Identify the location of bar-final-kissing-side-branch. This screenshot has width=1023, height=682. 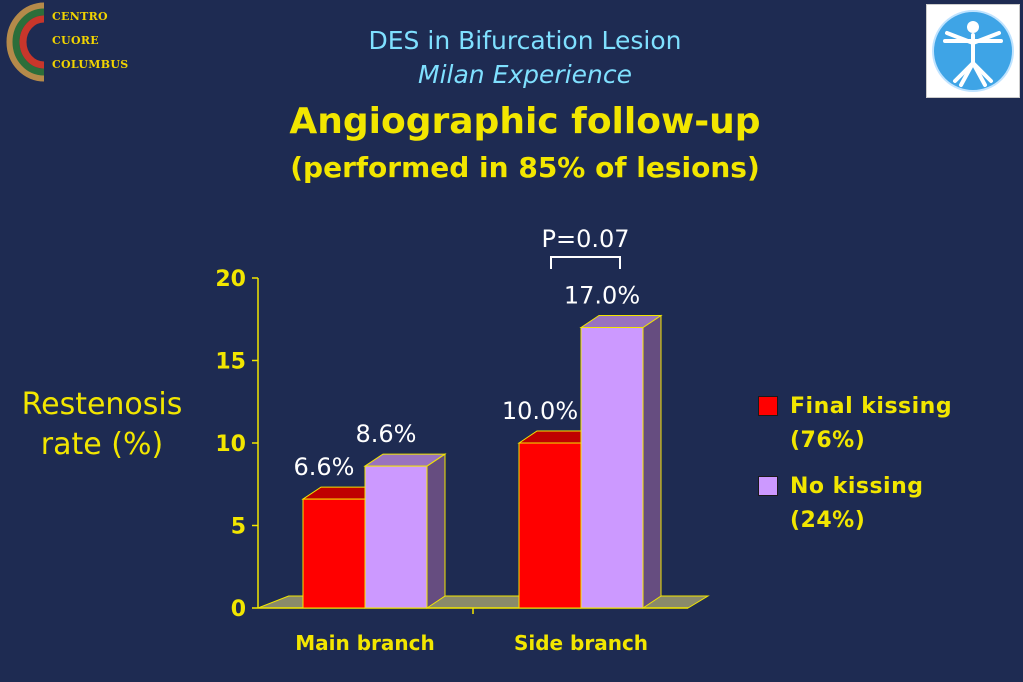
(550, 525).